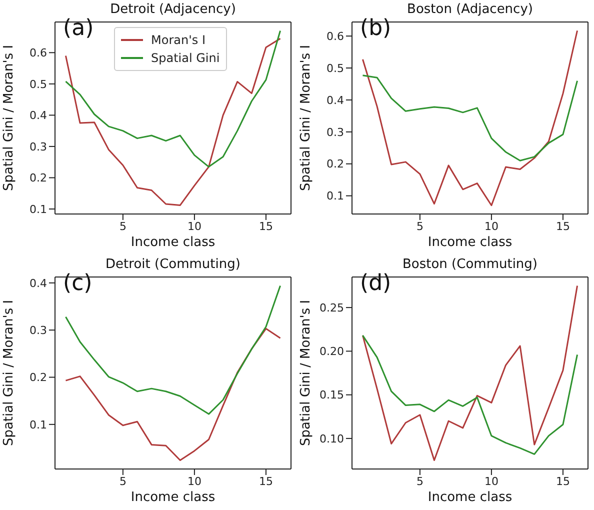  I want to click on y-tick-label: 0.25, so click(332, 307).